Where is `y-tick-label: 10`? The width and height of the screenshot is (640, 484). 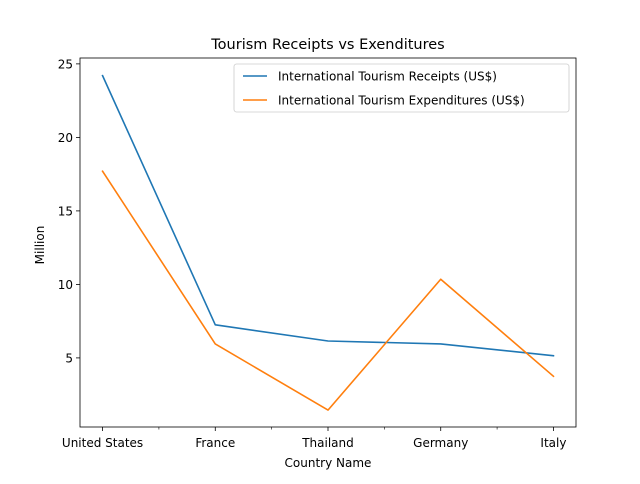 y-tick-label: 10 is located at coordinates (65, 285).